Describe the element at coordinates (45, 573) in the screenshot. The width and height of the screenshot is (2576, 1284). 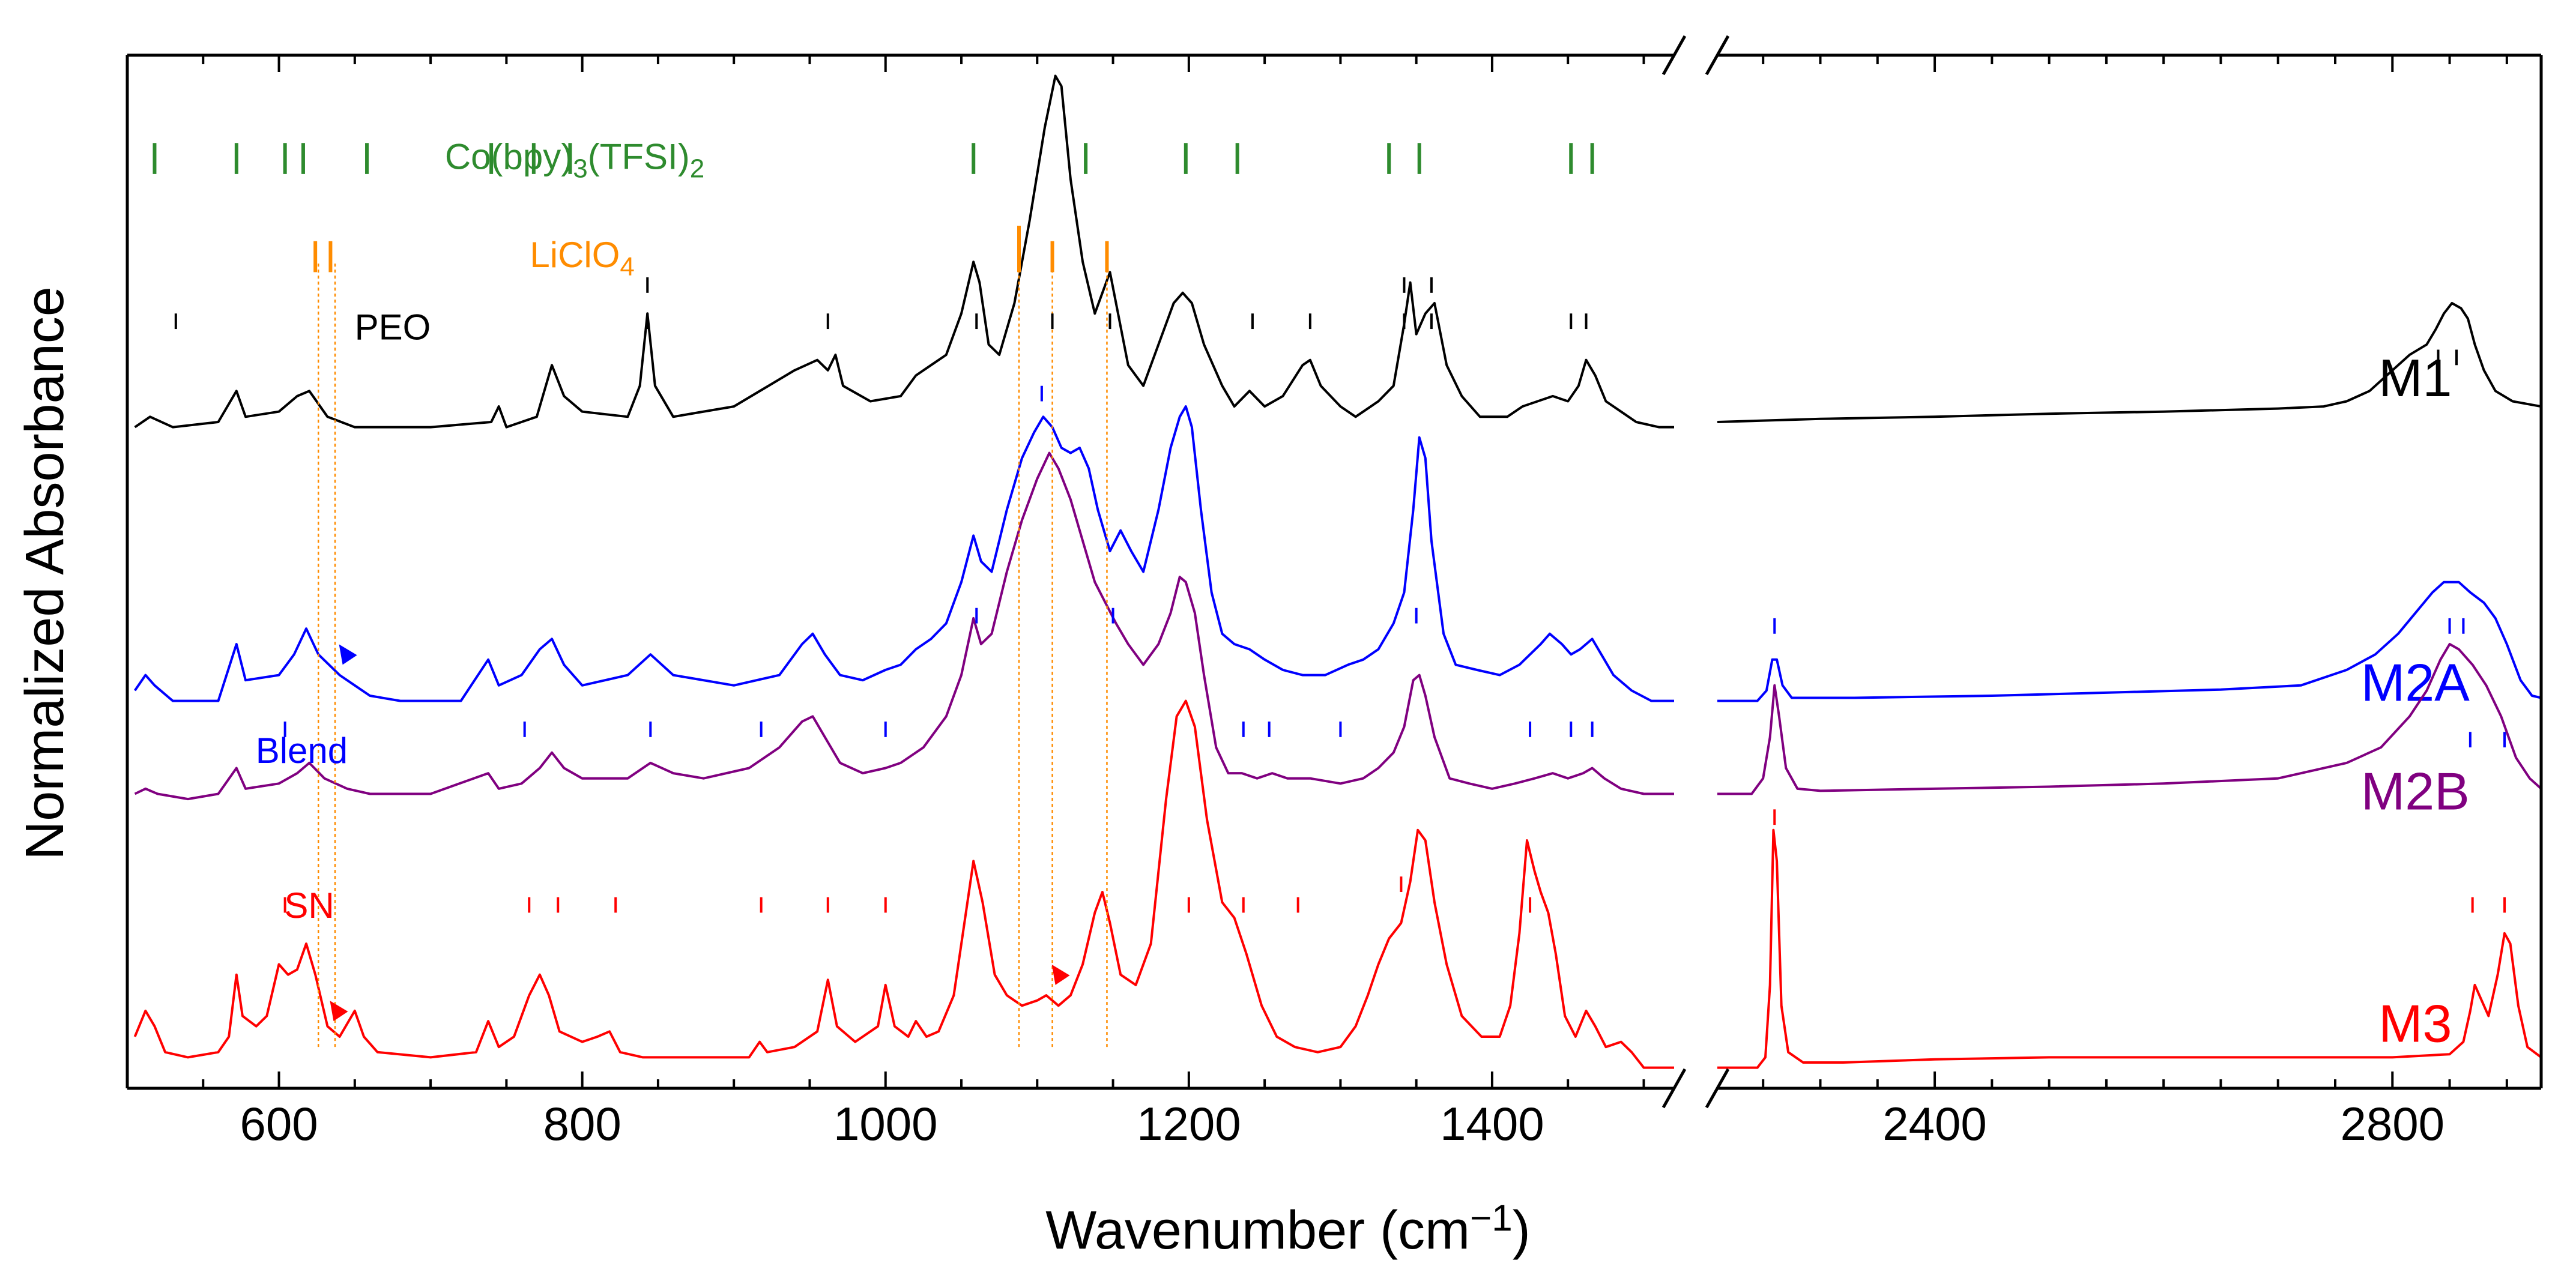
I see `y-axis-title: Normalized Absorbance` at that location.